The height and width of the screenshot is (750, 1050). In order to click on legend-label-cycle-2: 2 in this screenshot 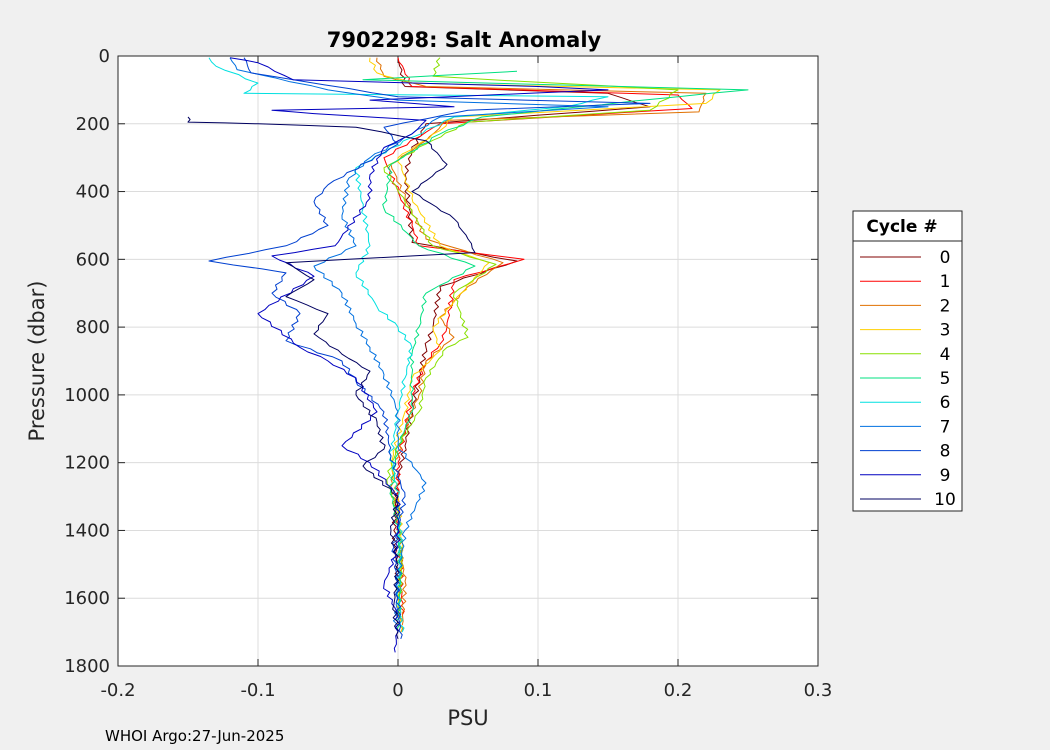, I will do `click(945, 306)`.